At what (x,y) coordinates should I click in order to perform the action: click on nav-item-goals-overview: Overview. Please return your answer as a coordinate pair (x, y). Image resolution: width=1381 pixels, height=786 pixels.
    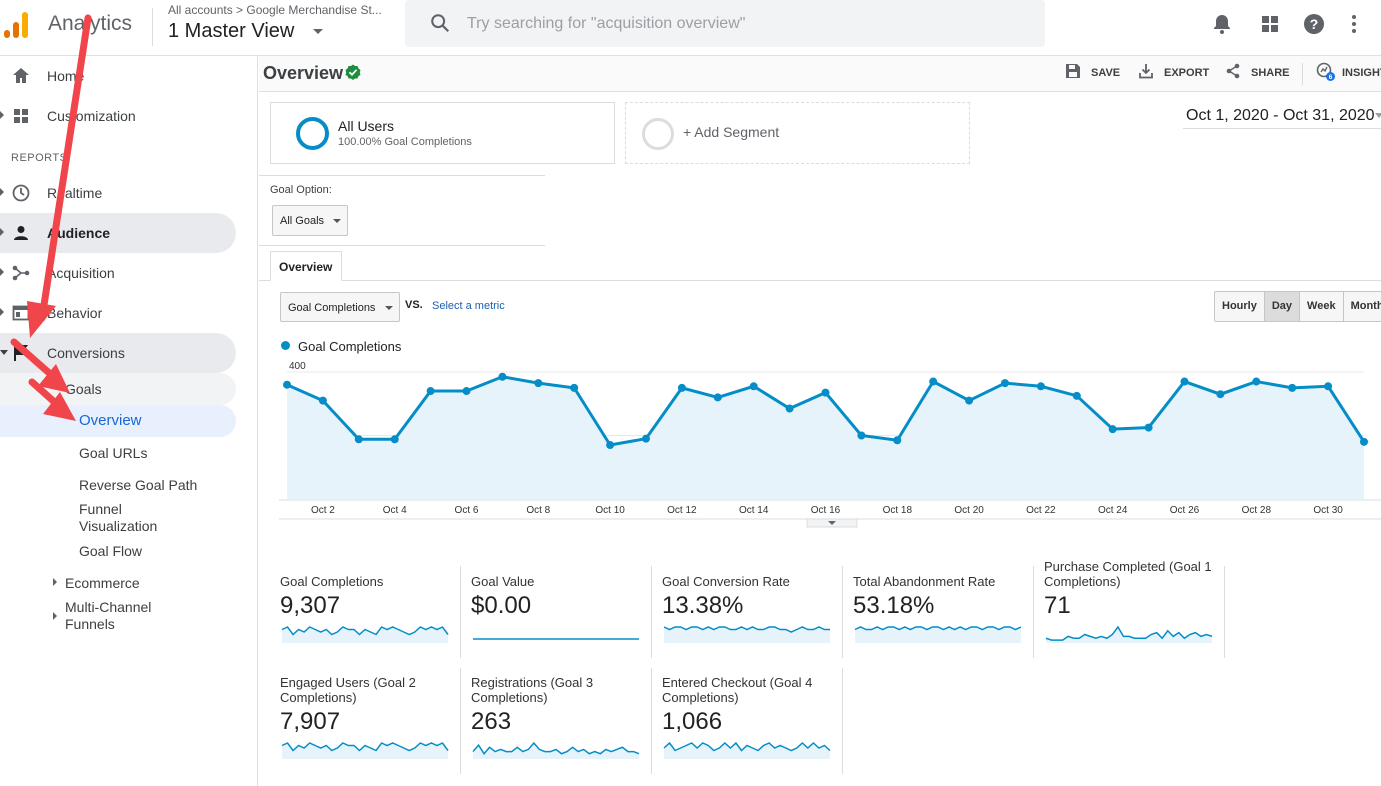
    Looking at the image, I should click on (118, 421).